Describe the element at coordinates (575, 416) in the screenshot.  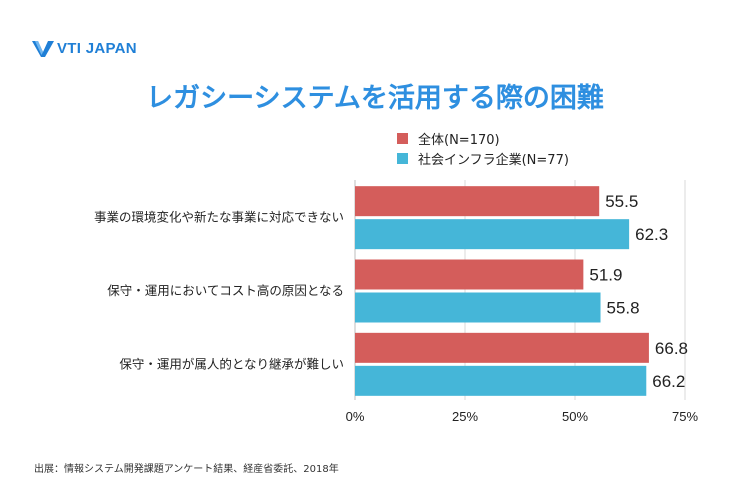
I see `x-tick-label: 50%` at that location.